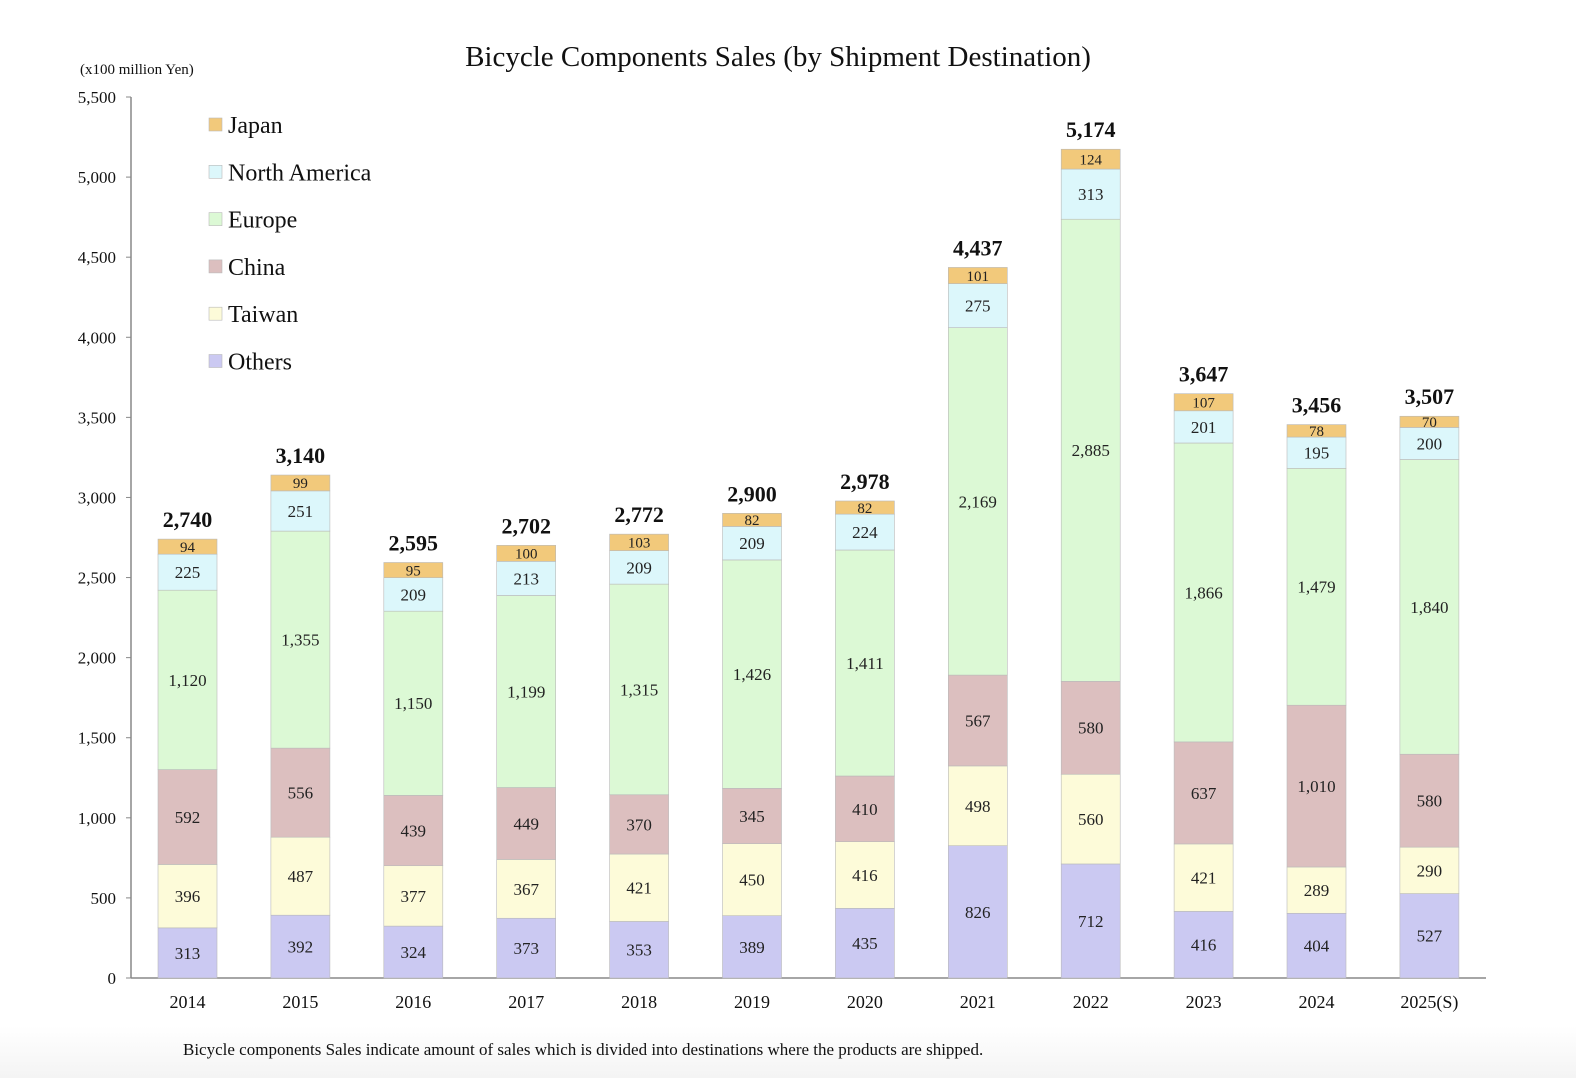  What do you see at coordinates (1204, 427) in the screenshot?
I see `data-label: 201` at bounding box center [1204, 427].